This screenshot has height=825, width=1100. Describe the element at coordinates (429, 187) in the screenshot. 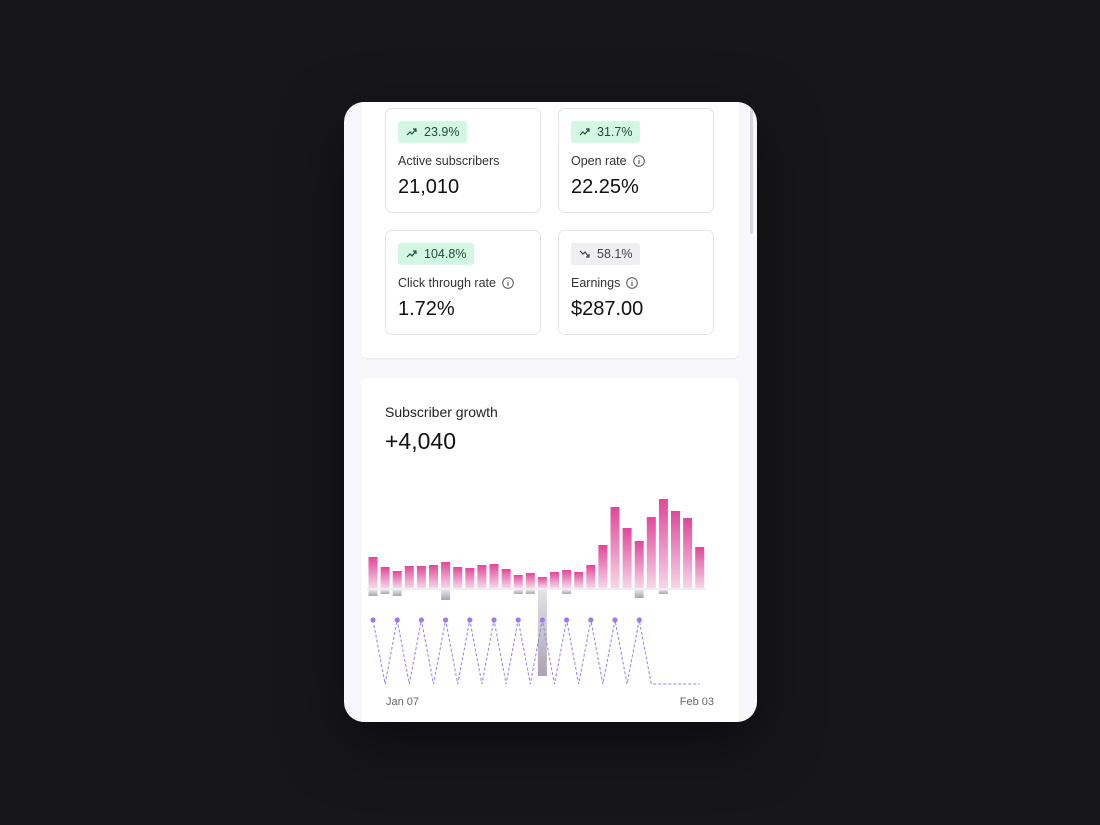

I see `stat-value: 21,010` at that location.